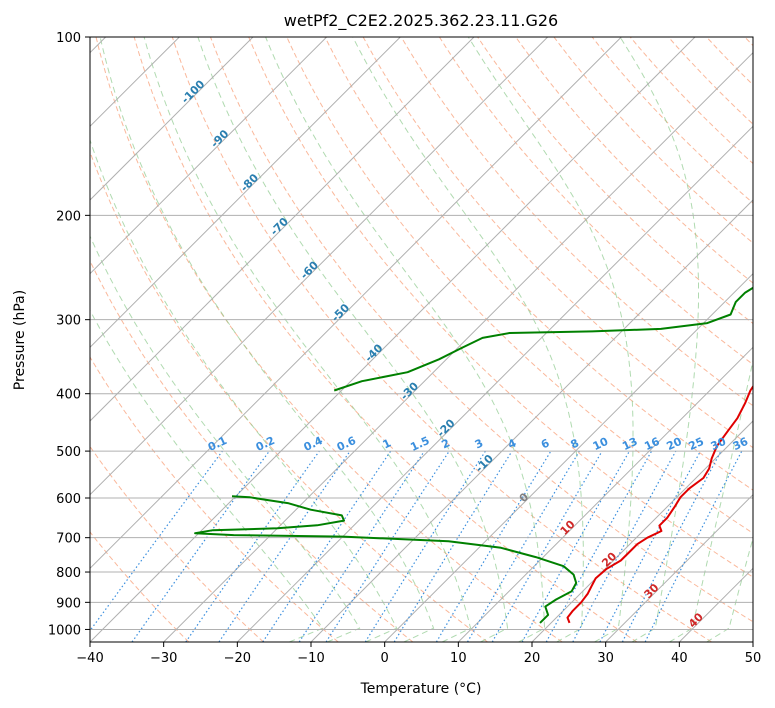 This screenshot has width=775, height=708. I want to click on mixing-ratio-label: 8, so click(575, 443).